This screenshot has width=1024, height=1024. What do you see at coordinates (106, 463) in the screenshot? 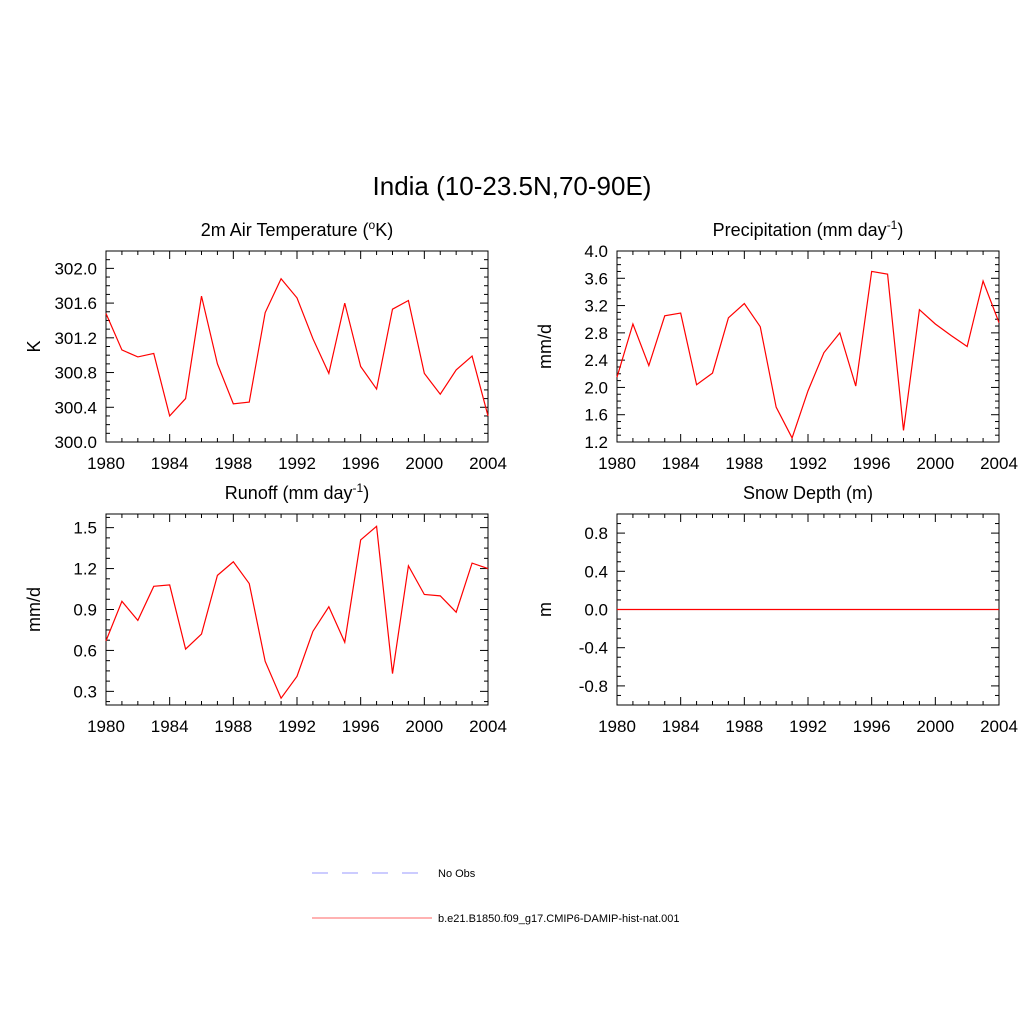
I see `panel-1-xtick-label-1980: 1980` at bounding box center [106, 463].